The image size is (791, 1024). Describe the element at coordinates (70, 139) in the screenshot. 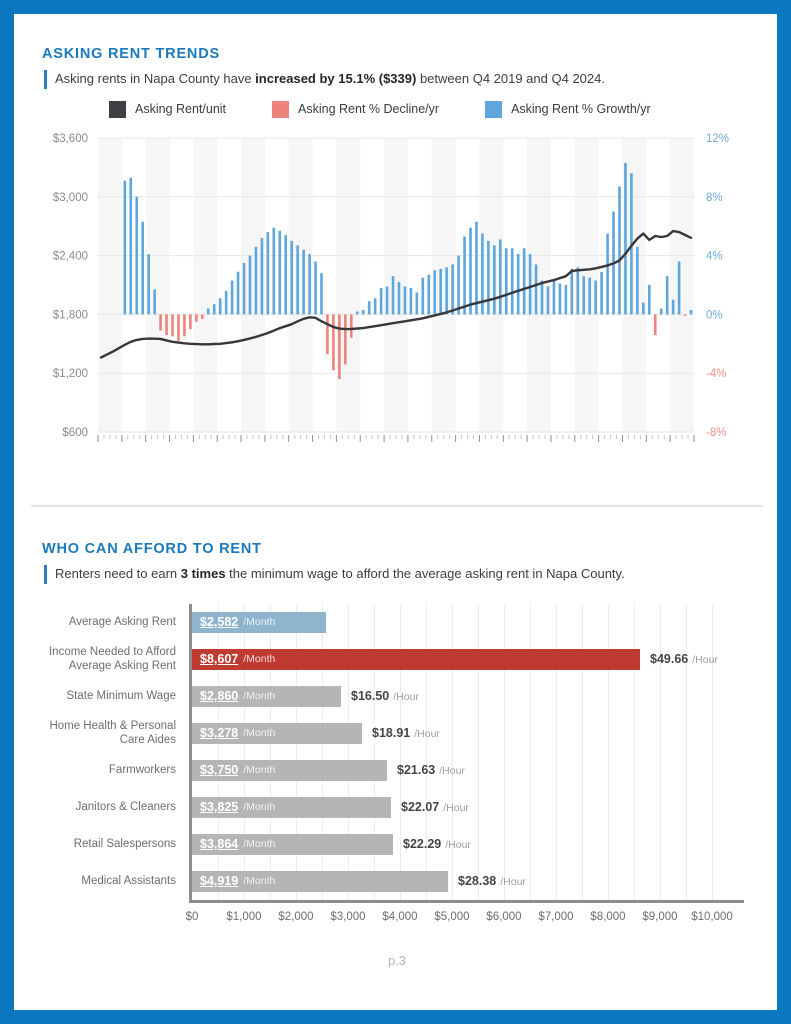

I see `left-axis-label: $3,600` at that location.